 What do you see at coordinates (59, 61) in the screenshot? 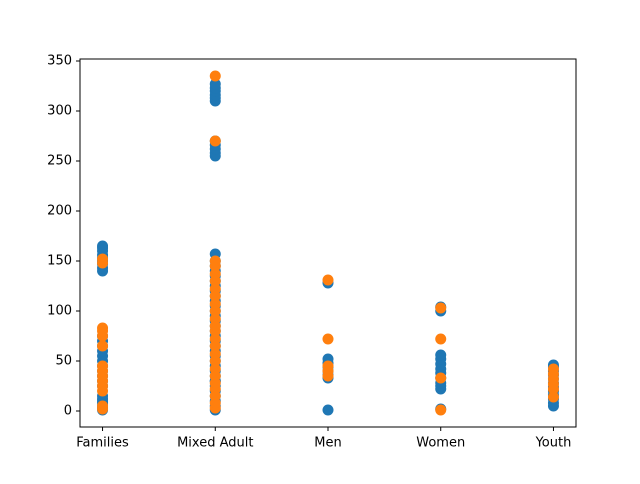
I see `y-tick-label: 350` at bounding box center [59, 61].